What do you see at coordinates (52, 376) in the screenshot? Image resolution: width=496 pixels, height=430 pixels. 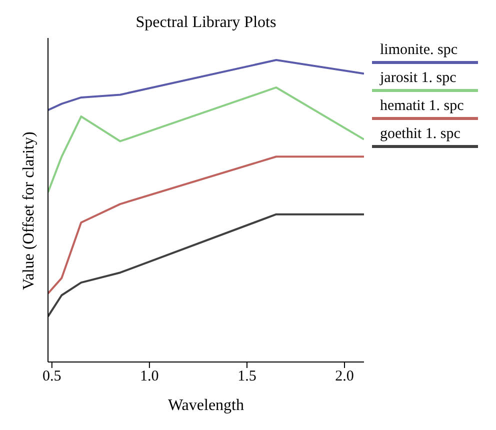 I see `x-tick-label: 0.5` at bounding box center [52, 376].